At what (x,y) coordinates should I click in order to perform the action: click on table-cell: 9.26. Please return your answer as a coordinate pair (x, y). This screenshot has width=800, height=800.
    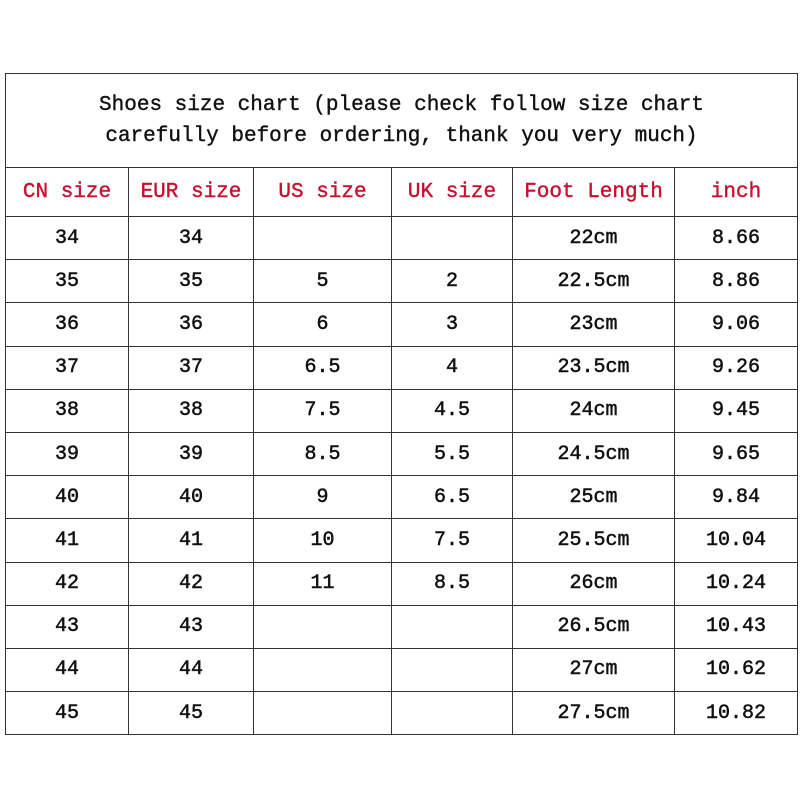
    Looking at the image, I should click on (736, 367).